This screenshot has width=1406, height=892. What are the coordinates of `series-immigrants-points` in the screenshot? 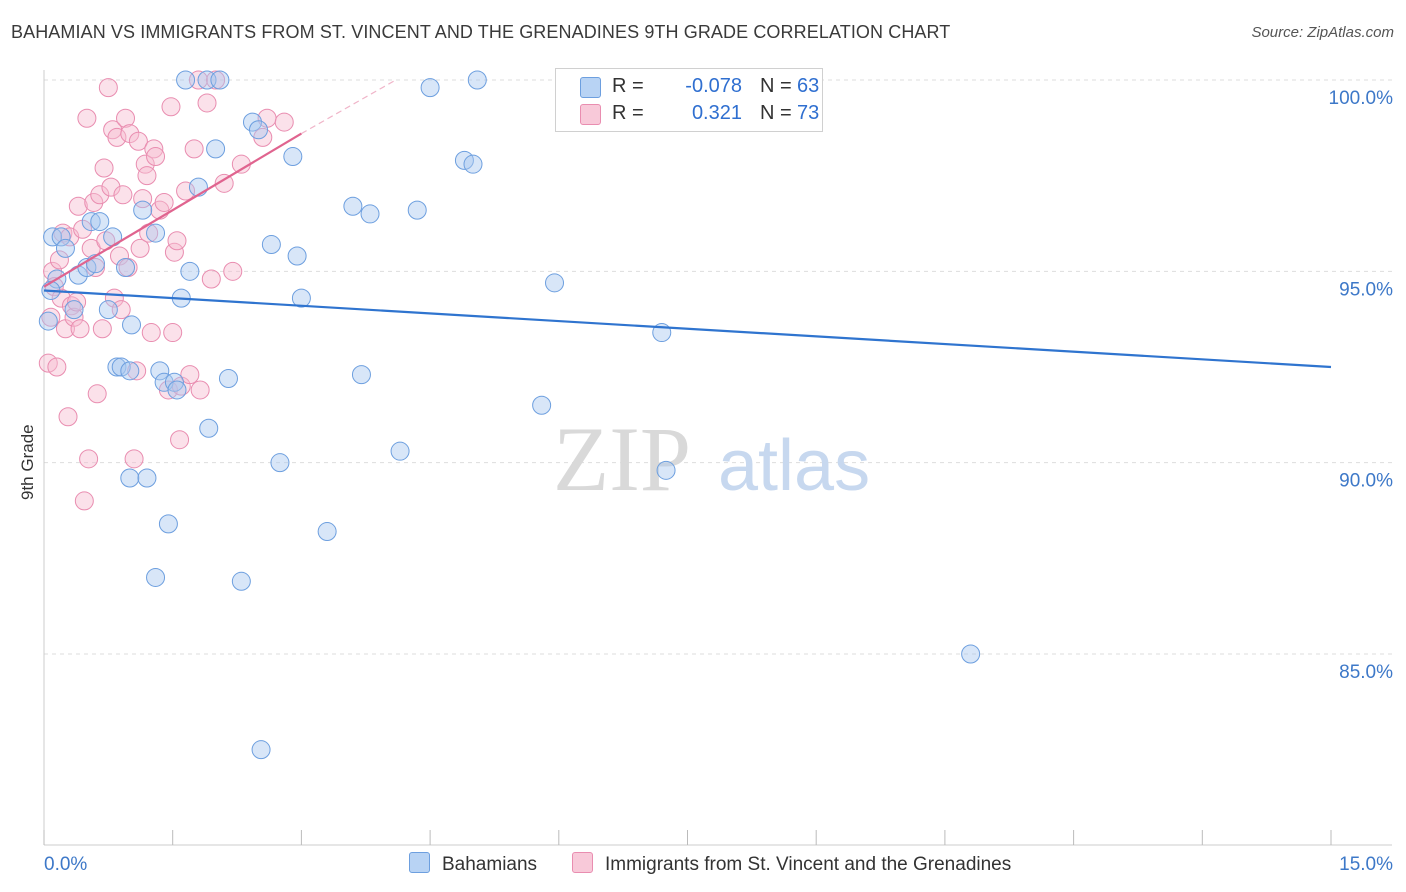 It's located at (166, 290).